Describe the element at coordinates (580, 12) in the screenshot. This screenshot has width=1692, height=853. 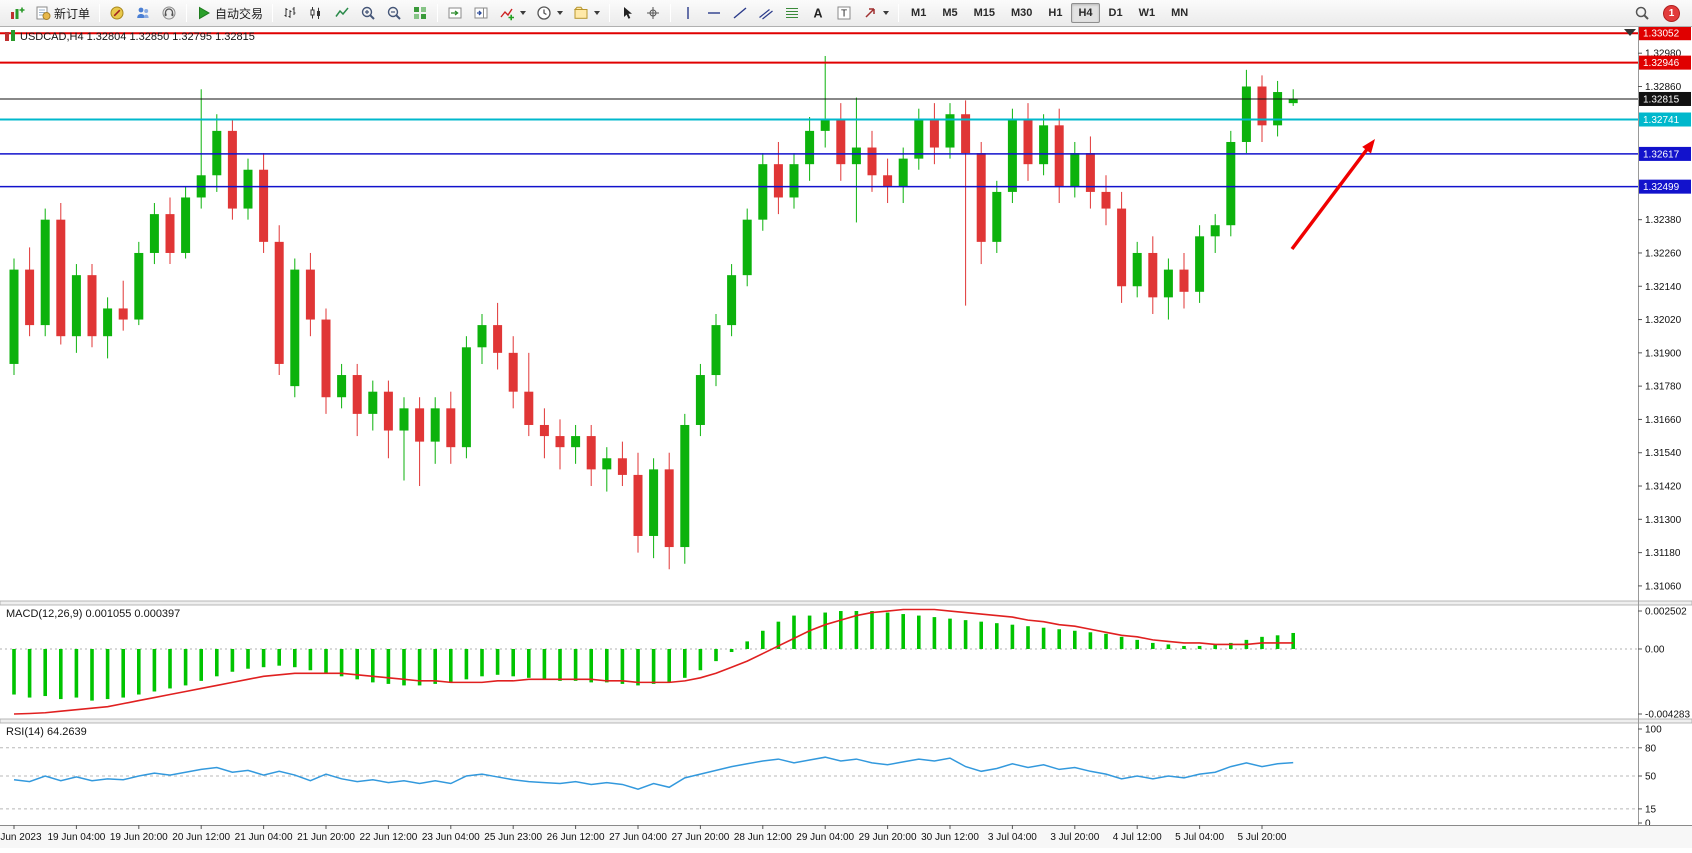
I see `template-icon` at that location.